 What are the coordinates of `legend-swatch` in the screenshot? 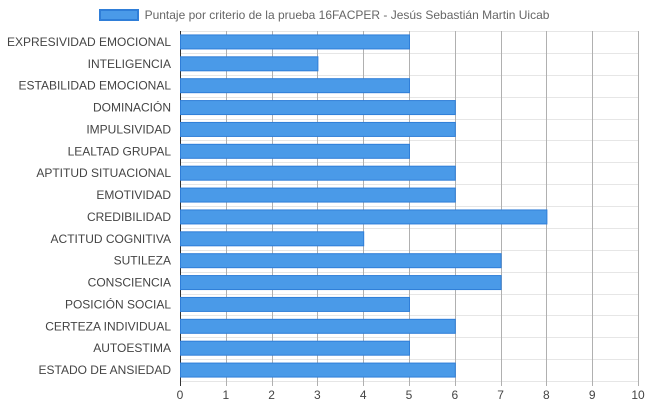 It's located at (118, 15).